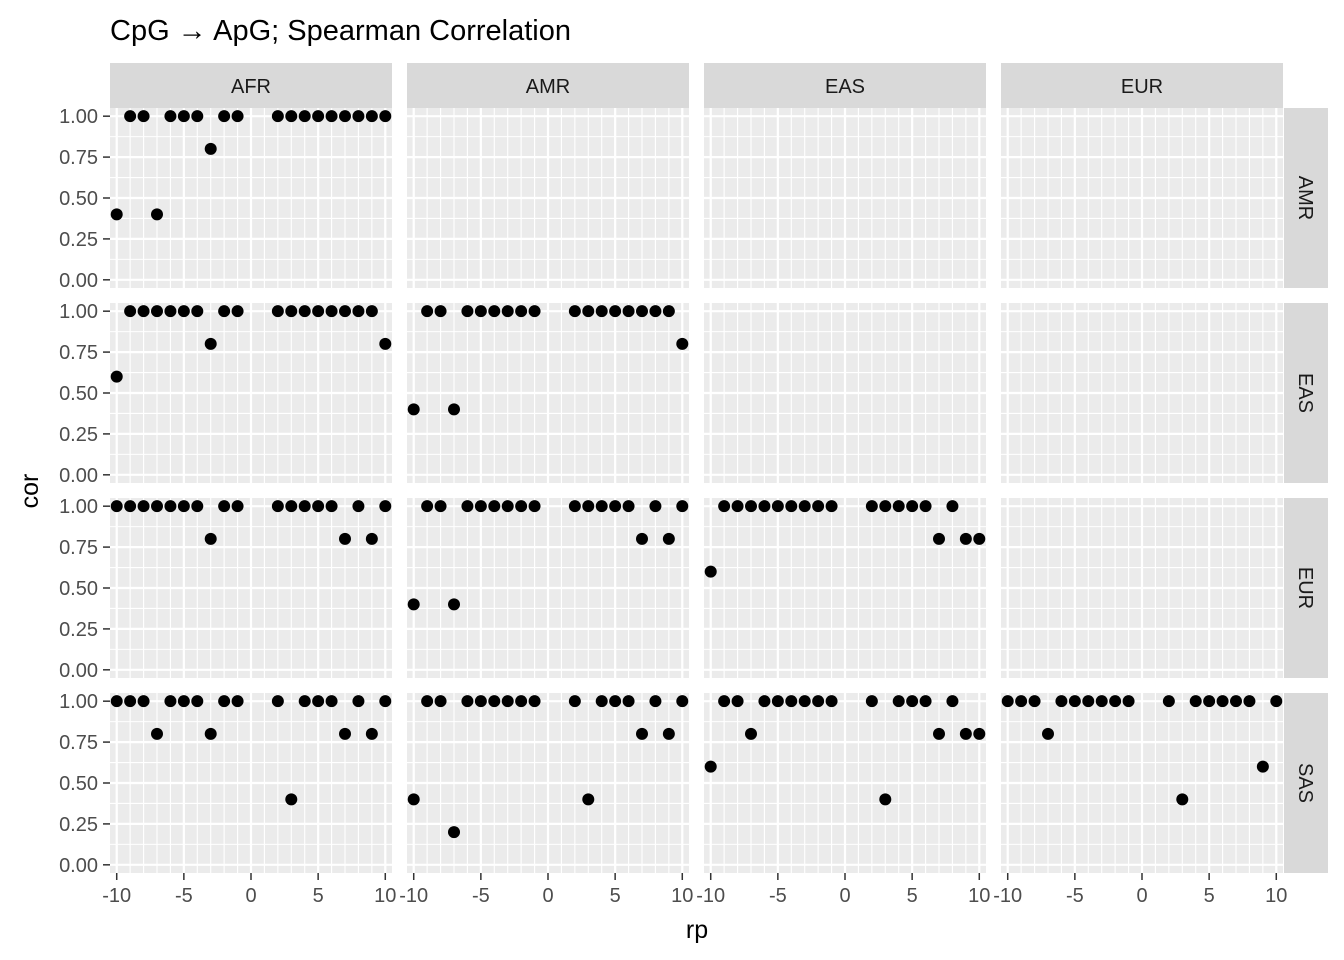 The width and height of the screenshot is (1344, 960). What do you see at coordinates (251, 85) in the screenshot?
I see `col-strip-afr` at bounding box center [251, 85].